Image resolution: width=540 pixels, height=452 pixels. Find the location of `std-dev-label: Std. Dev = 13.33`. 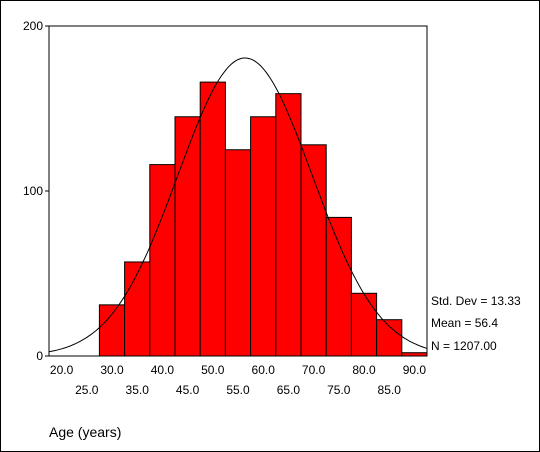

std-dev-label: Std. Dev = 13.33 is located at coordinates (476, 301).